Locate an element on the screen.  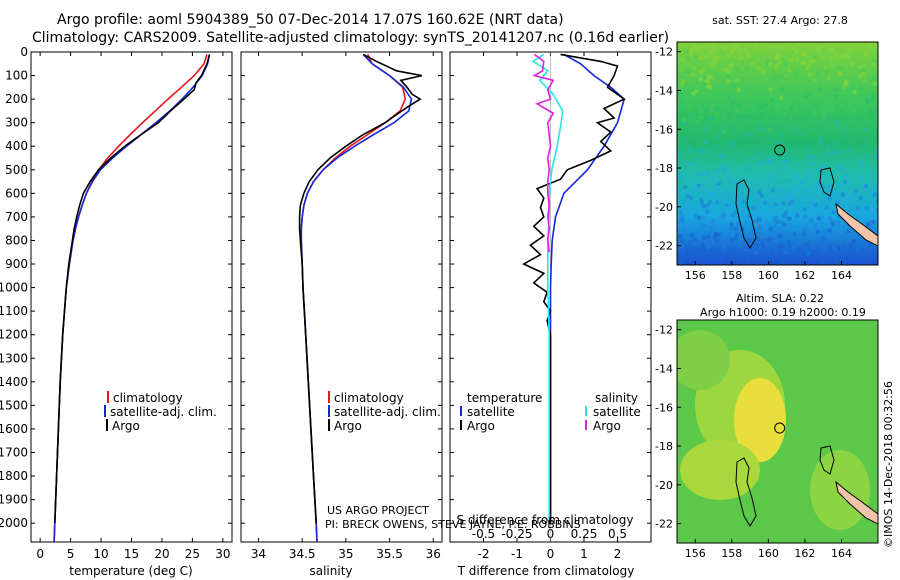
depth-tick-label: 400 is located at coordinates (16, 146).